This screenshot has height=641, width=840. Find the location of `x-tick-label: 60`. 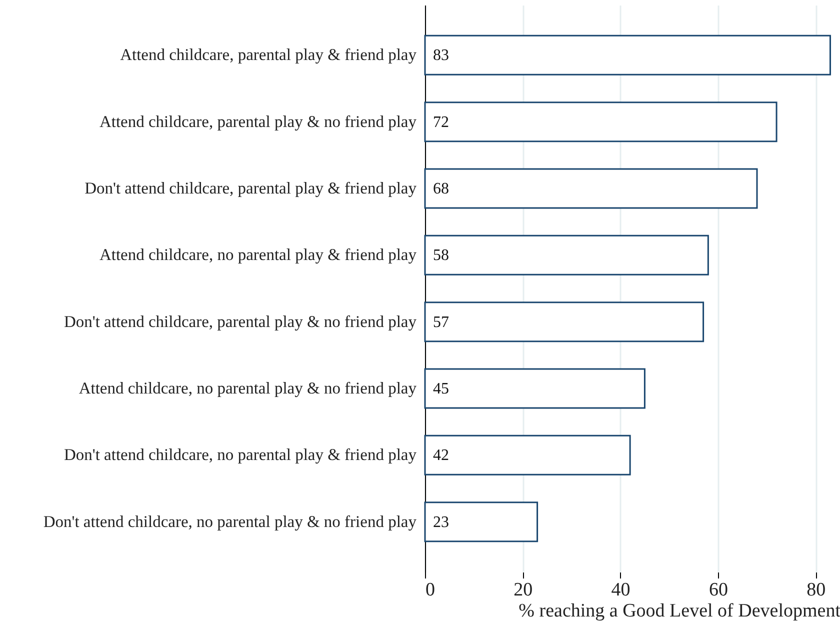

x-tick-label: 60 is located at coordinates (718, 590).